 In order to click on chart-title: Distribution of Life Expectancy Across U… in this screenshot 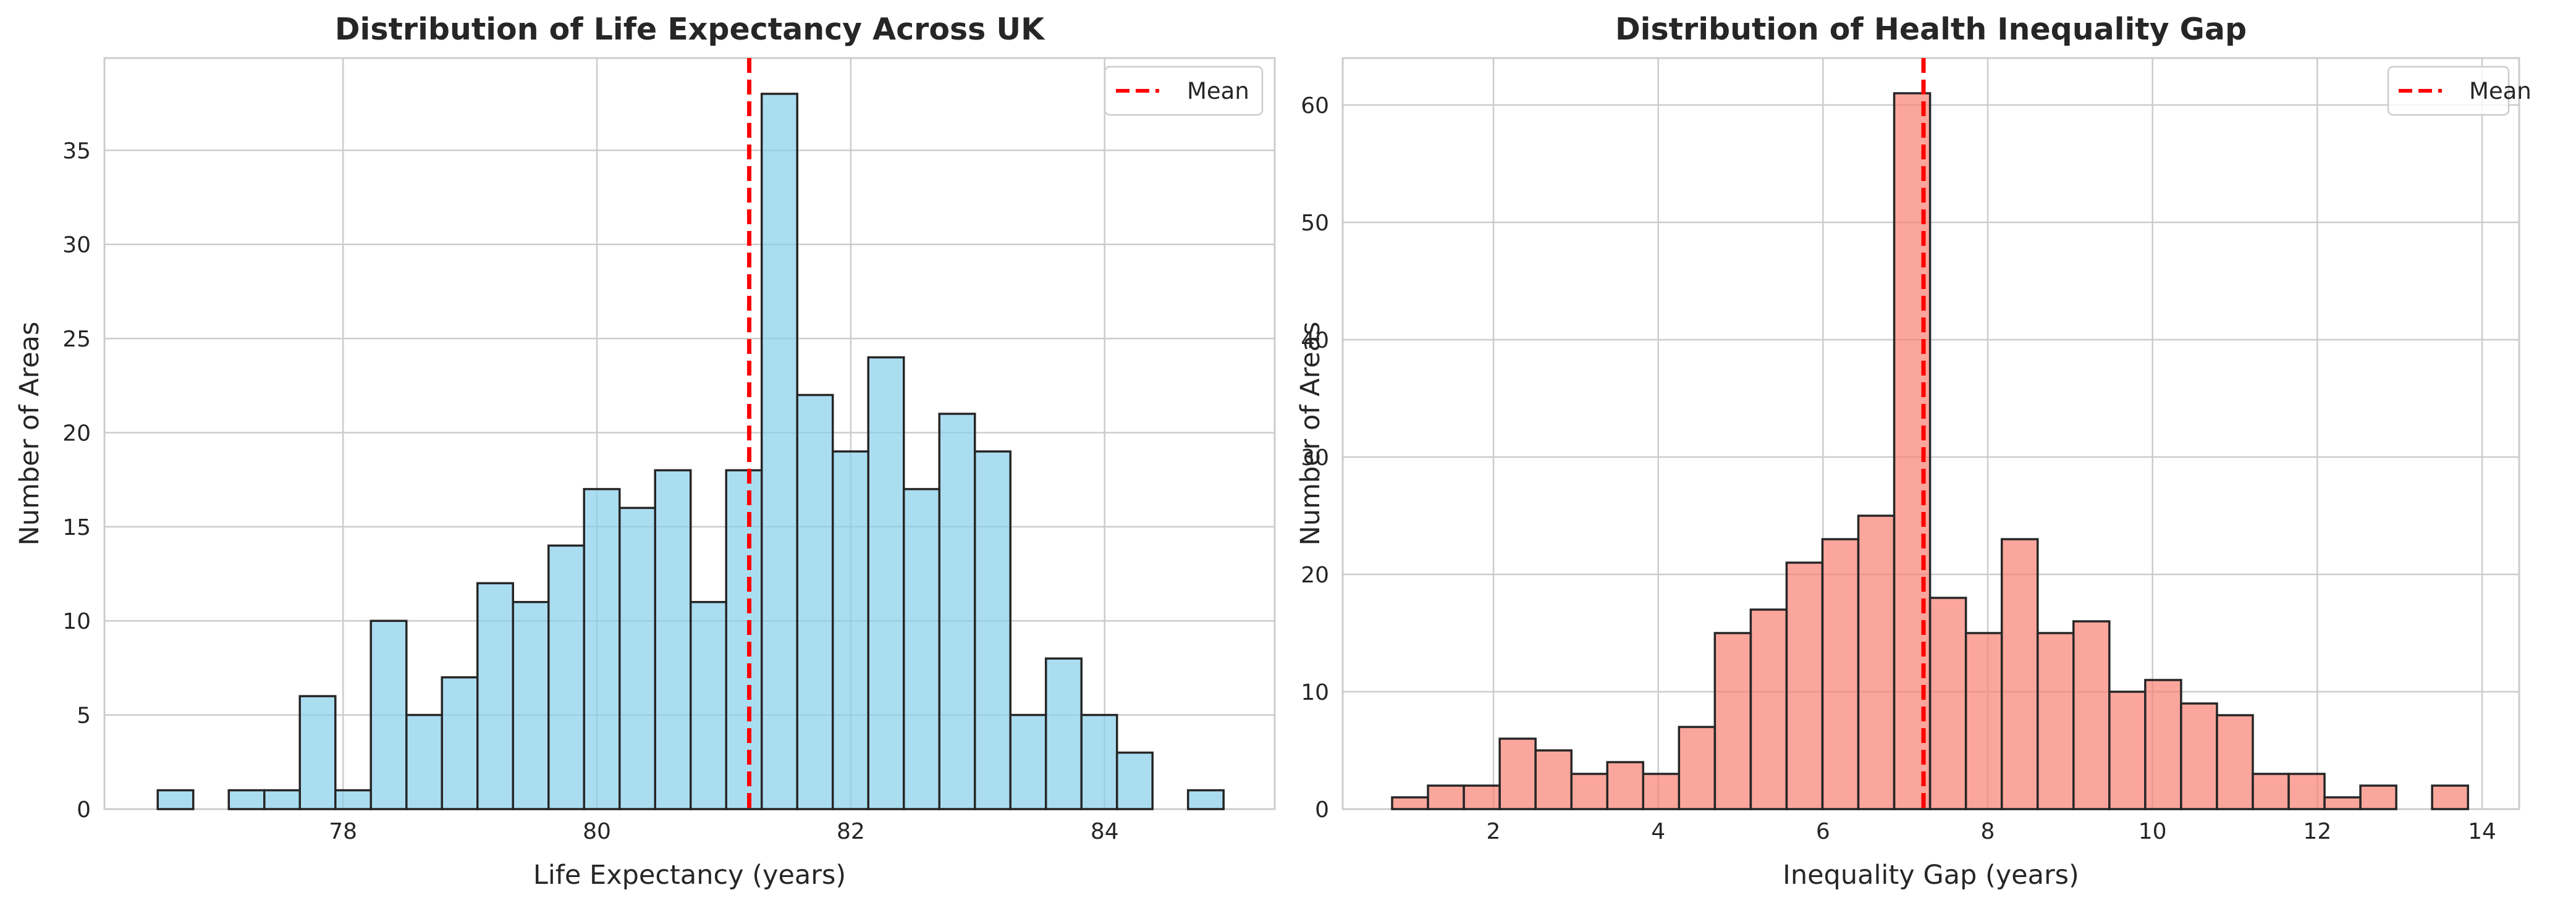, I will do `click(690, 29)`.